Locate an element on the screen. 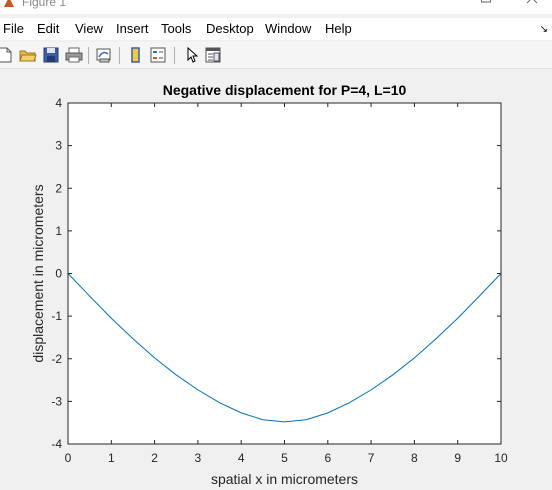 This screenshot has height=490, width=552. menu-tools: Tools is located at coordinates (176, 28).